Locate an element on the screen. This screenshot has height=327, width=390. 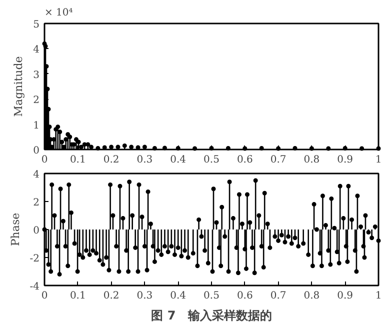
y-tick-label: -4 is located at coordinates (35, 287).